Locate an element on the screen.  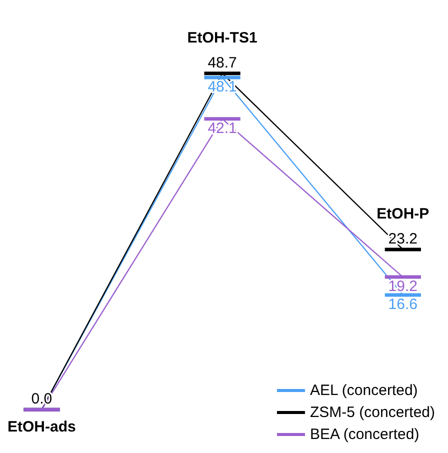
data-label: 16.6 is located at coordinates (403, 305).